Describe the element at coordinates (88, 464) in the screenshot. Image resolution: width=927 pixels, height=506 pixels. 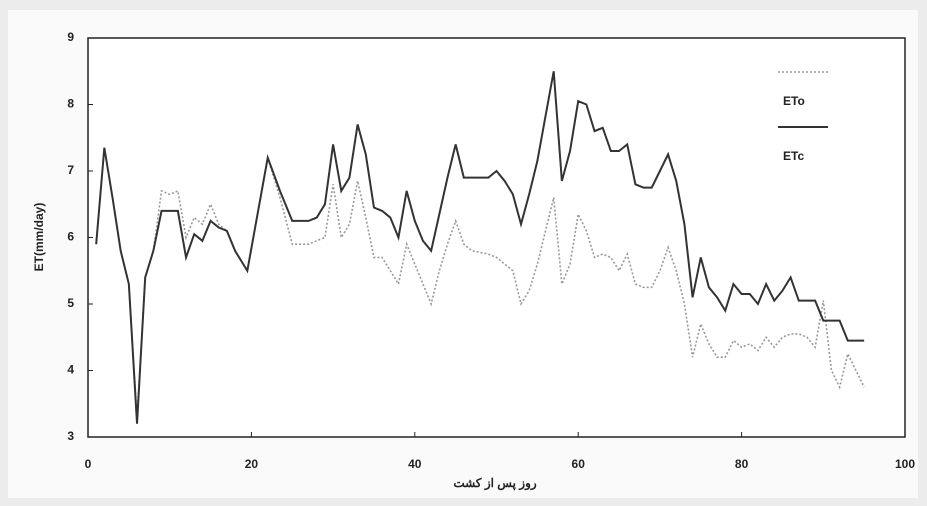
I see `x-tick-label: 0` at that location.